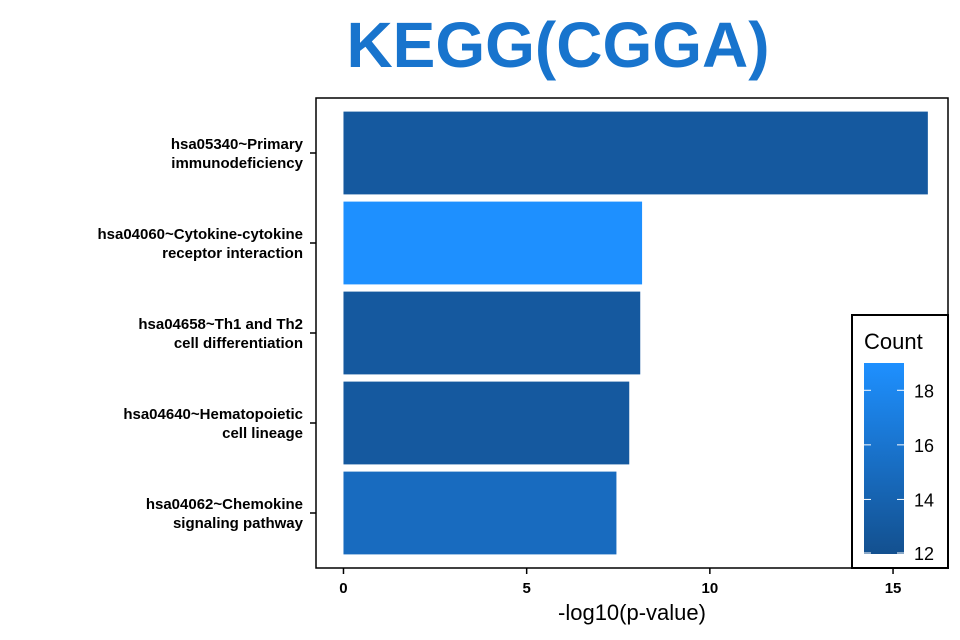 This screenshot has height=640, width=960. What do you see at coordinates (924, 446) in the screenshot?
I see `legend-tick-label: 16` at bounding box center [924, 446].